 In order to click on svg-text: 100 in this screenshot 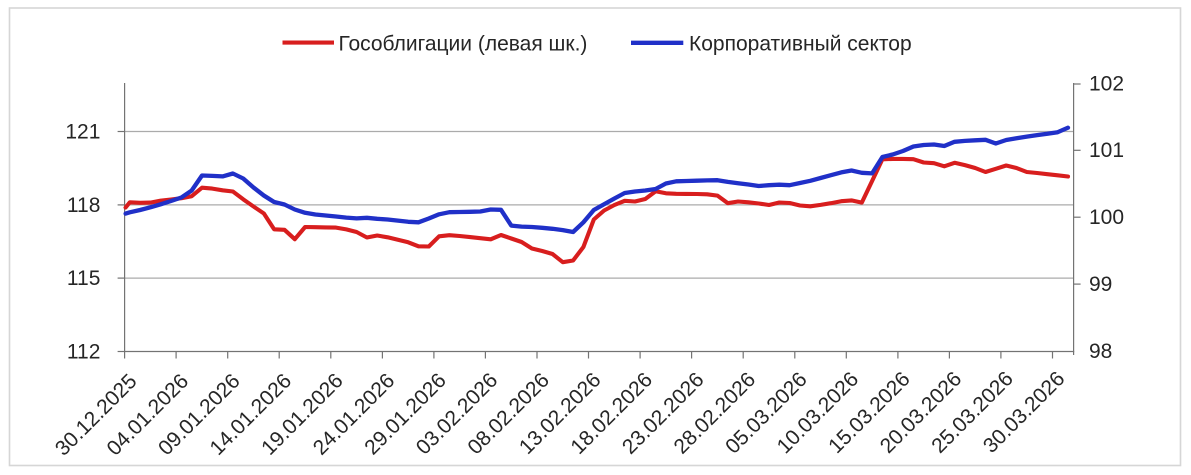, I will do `click(1106, 217)`.